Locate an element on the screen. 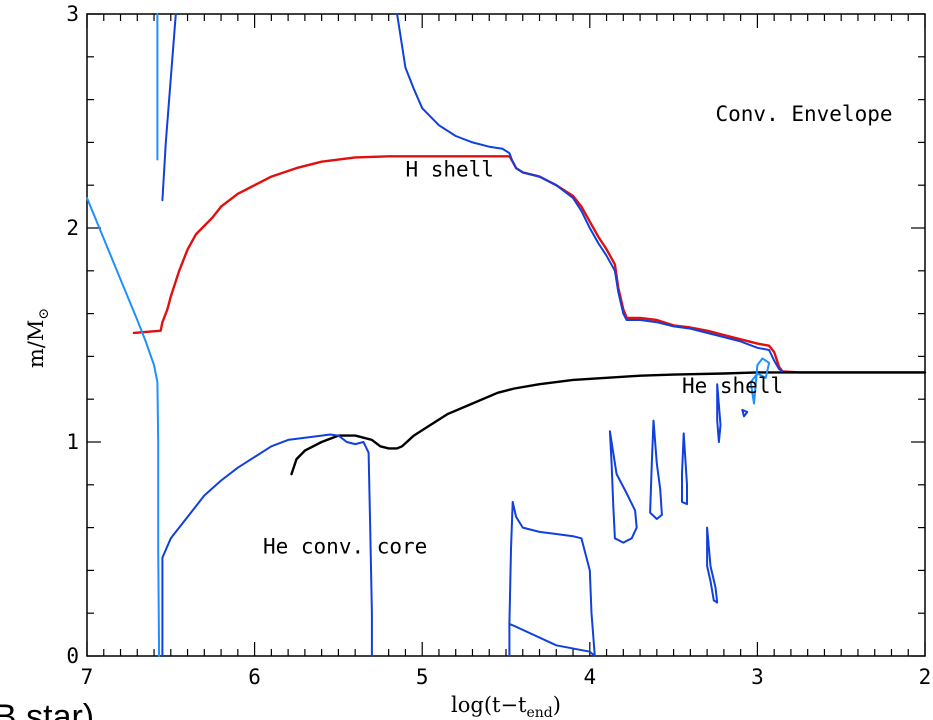  y-axis-title: m/M⊙ is located at coordinates (38, 338).